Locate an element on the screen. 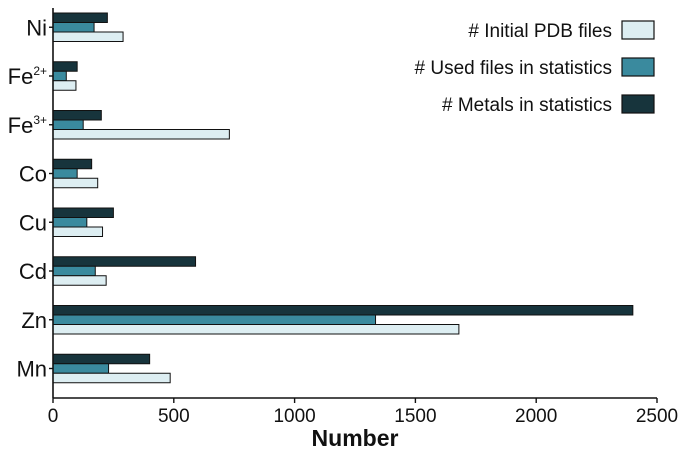  x-tick-label: 0 is located at coordinates (53, 416).